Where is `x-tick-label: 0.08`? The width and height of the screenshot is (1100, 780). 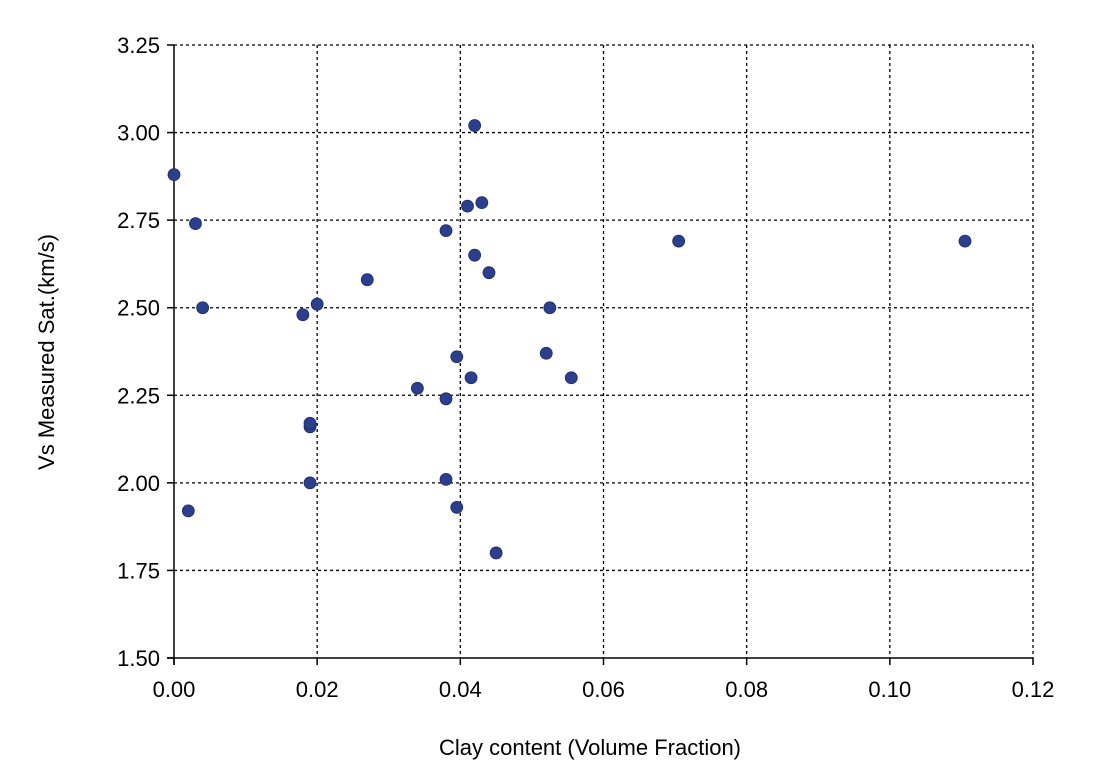
x-tick-label: 0.08 is located at coordinates (746, 689).